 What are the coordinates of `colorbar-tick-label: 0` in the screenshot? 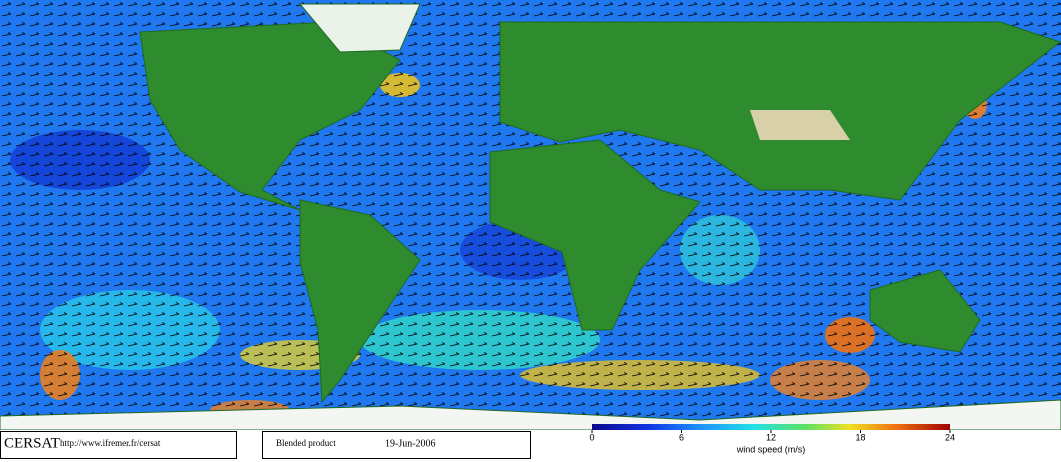 It's located at (591, 437).